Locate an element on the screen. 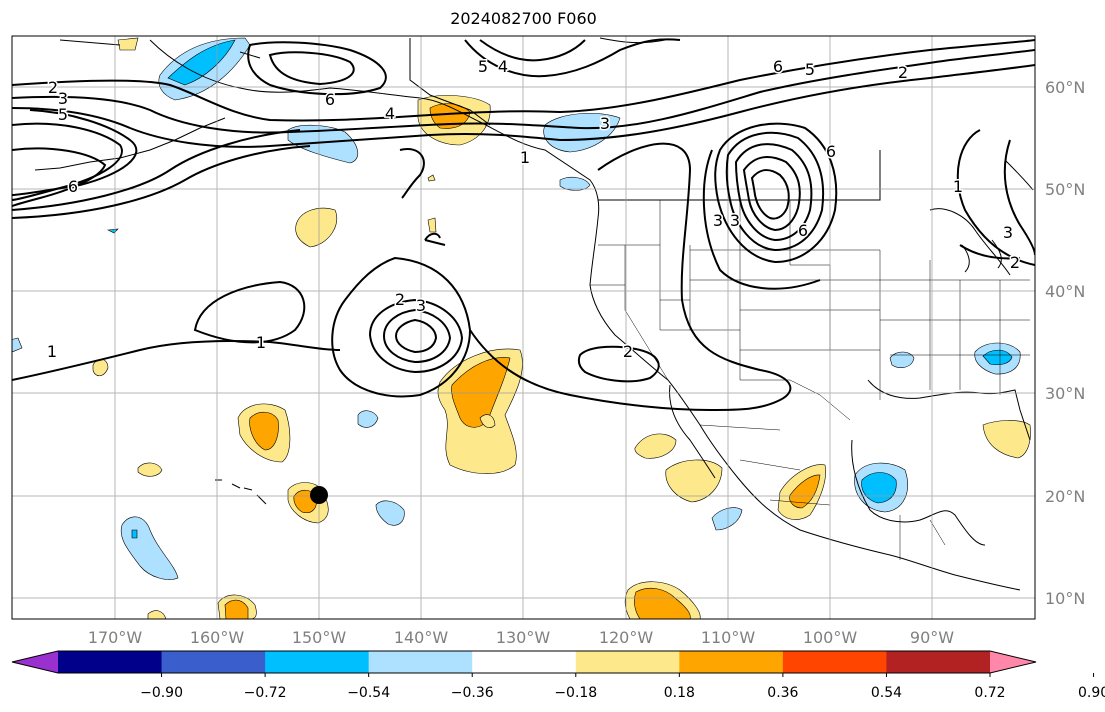 The width and height of the screenshot is (1105, 712). colorbar-tick-label: 0.90 is located at coordinates (1091, 693).